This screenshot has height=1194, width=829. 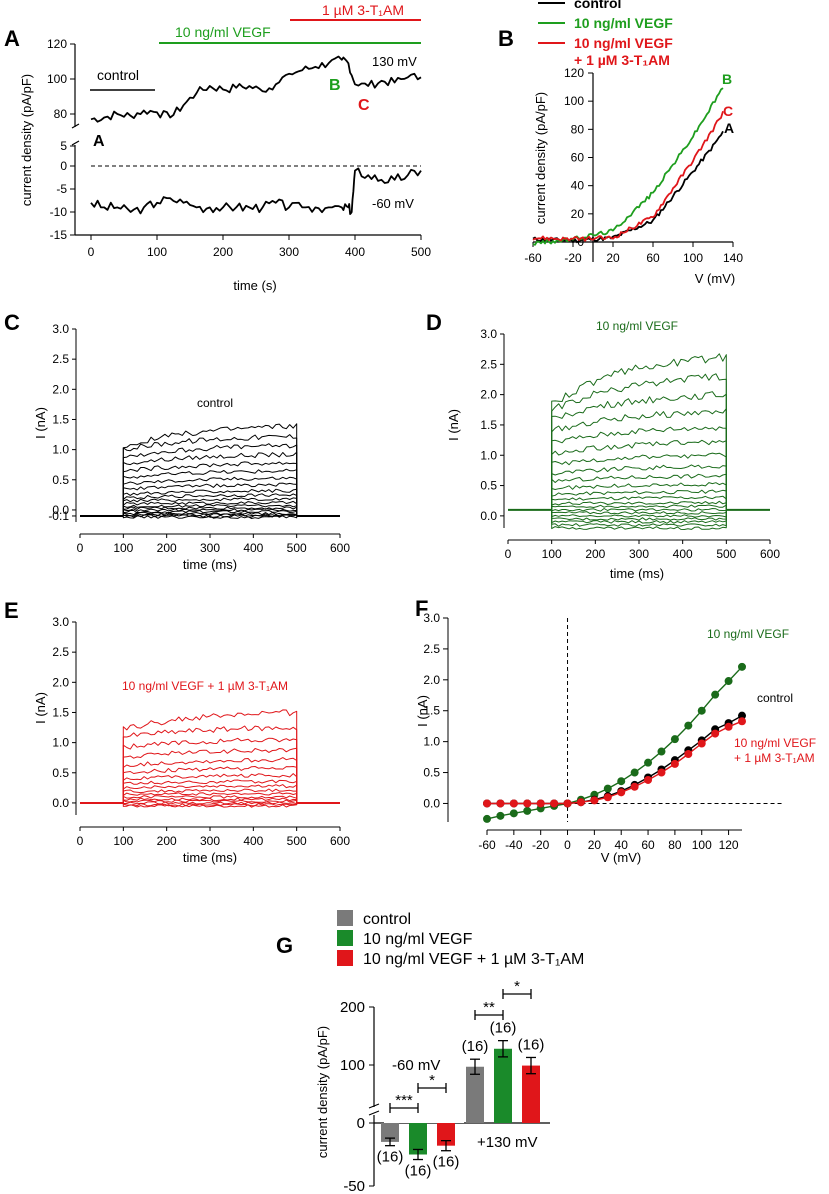 What do you see at coordinates (167, 548) in the screenshot?
I see `c-plot-x-tick-label: 200` at bounding box center [167, 548].